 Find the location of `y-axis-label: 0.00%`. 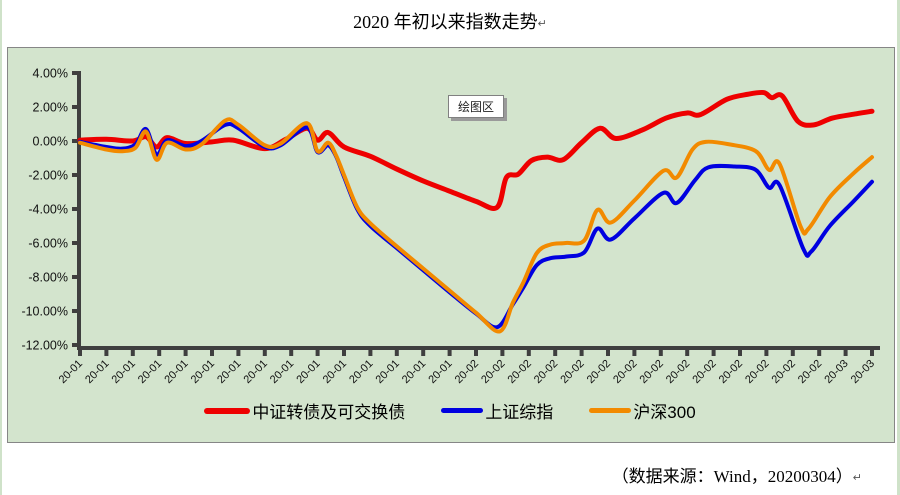

y-axis-label: 0.00% is located at coordinates (50, 142).